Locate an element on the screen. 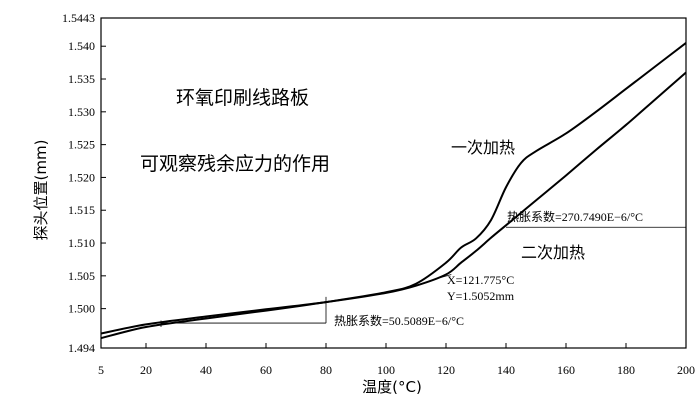 This screenshot has height=406, width=700. x-tick-label: 160 is located at coordinates (566, 370).